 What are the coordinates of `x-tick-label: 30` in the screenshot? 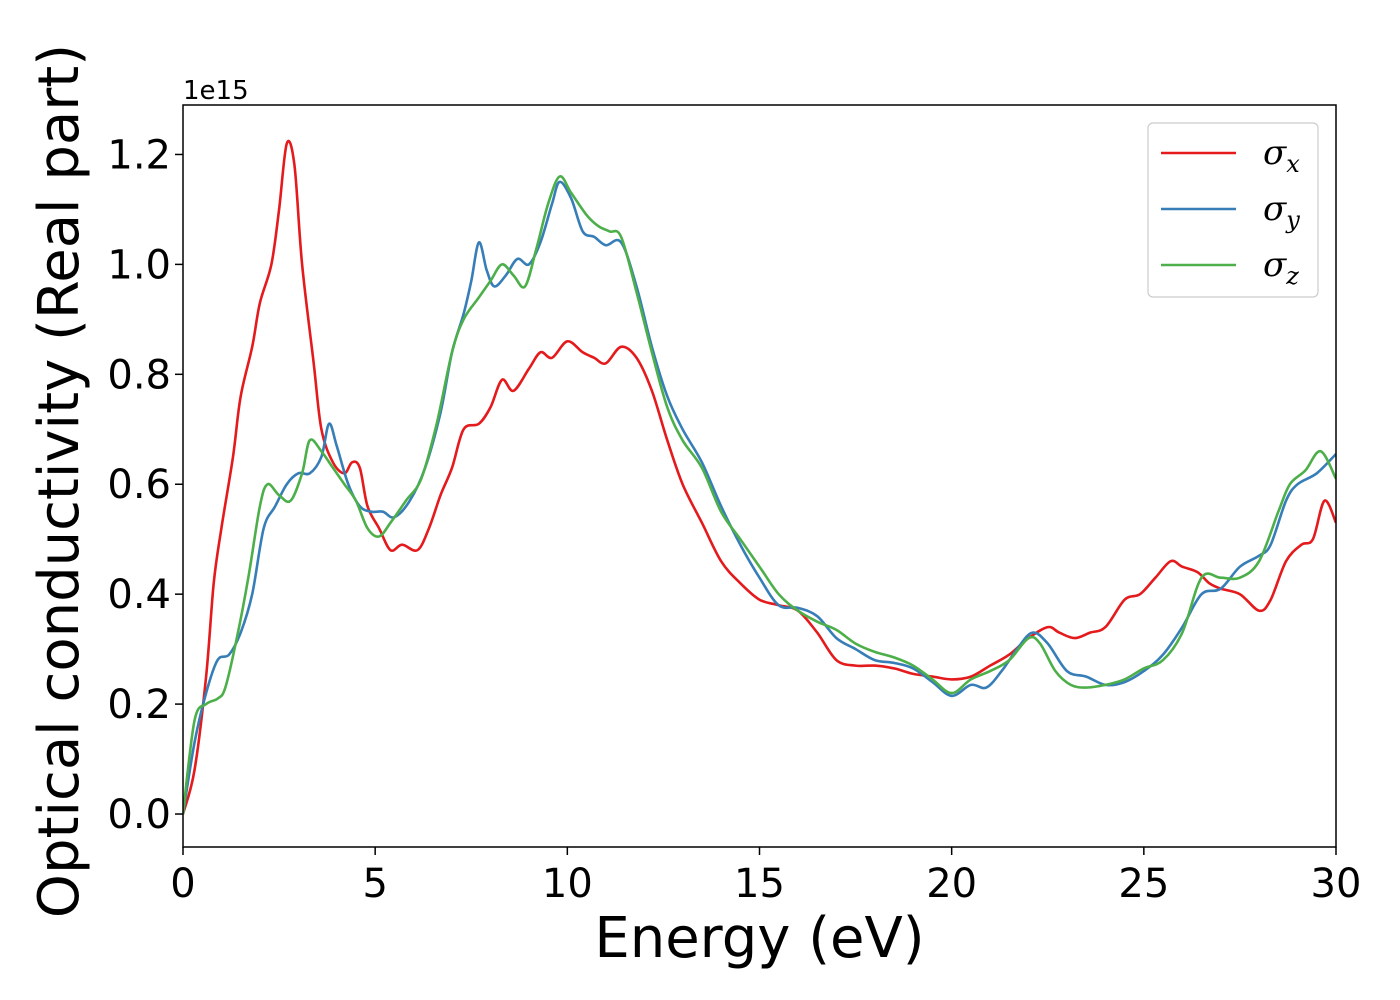 It's located at (1336, 884).